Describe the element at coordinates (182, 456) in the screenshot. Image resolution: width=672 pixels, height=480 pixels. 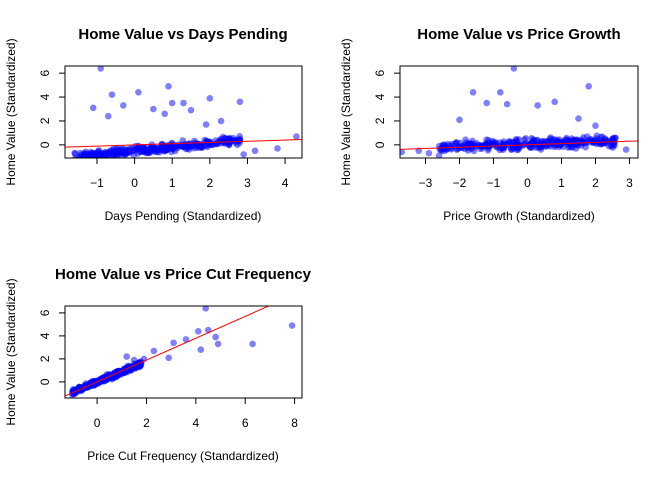
I see `x-axis-label: Price Cut Frequency (Standardized)` at that location.